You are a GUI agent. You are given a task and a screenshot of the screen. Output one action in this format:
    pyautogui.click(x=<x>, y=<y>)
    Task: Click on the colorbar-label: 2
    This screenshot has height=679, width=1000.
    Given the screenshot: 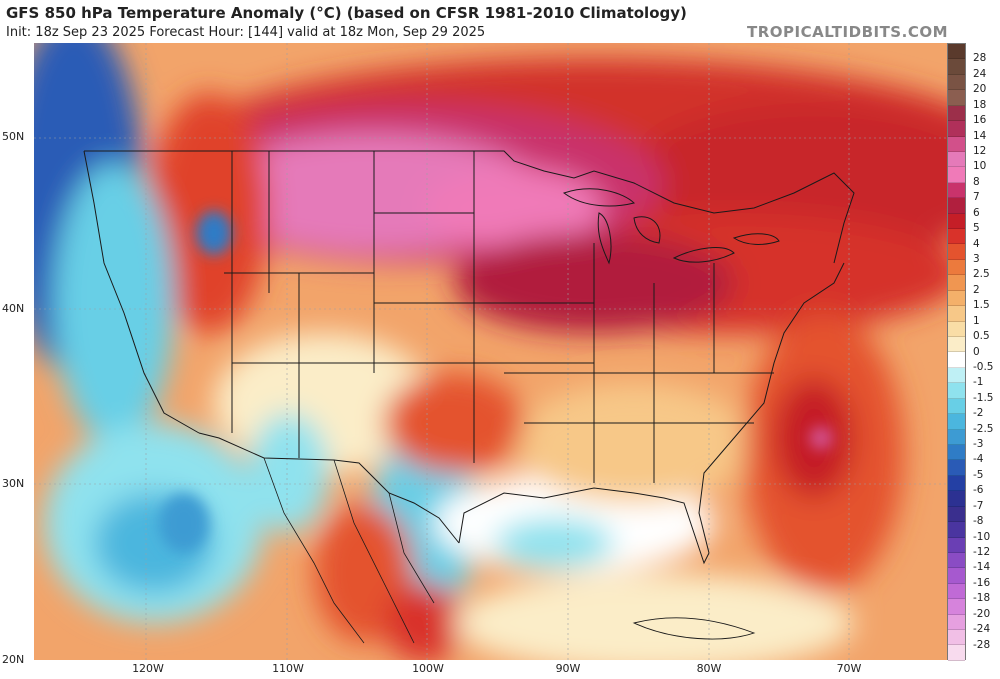 What is the action you would take?
    pyautogui.click(x=976, y=289)
    